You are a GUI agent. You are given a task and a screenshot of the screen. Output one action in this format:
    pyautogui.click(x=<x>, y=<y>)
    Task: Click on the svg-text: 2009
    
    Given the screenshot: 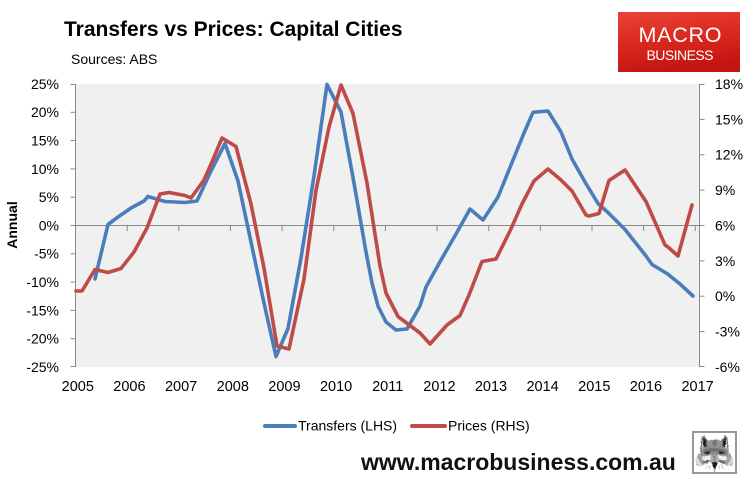 What is the action you would take?
    pyautogui.click(x=284, y=387)
    